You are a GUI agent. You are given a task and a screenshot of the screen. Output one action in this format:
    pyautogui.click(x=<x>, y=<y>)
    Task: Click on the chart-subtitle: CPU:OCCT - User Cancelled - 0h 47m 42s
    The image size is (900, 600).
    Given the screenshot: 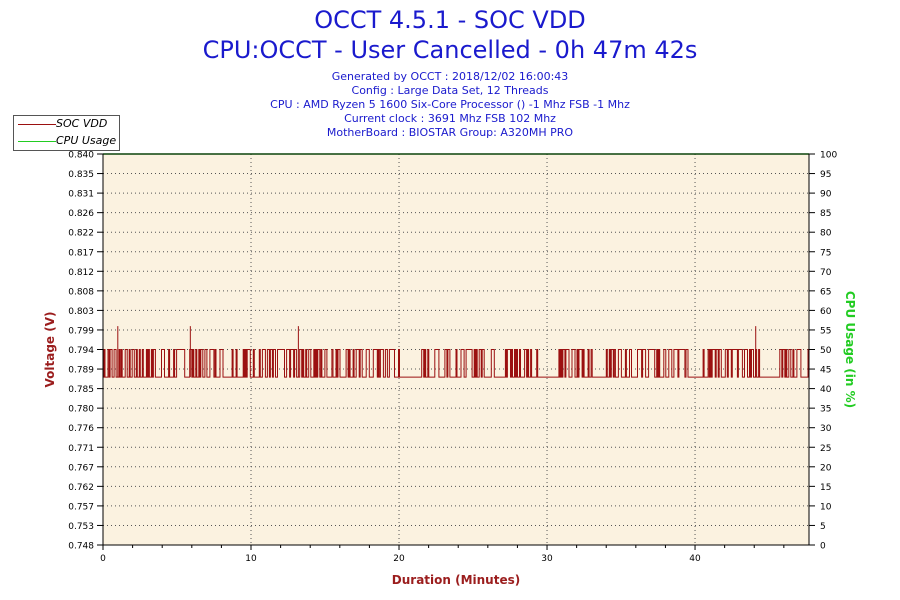 What is the action you would take?
    pyautogui.click(x=450, y=50)
    